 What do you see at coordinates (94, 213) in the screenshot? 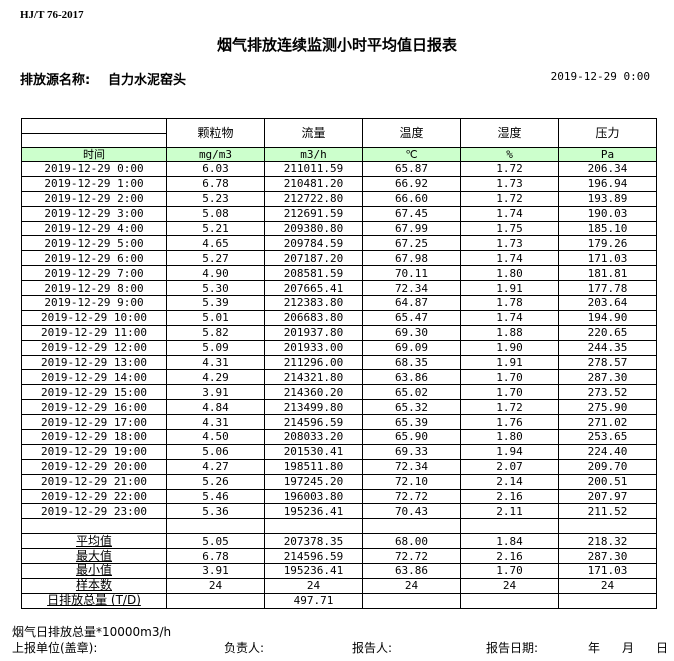
I see `time-cell: 2019-12-29 3:00` at bounding box center [94, 213].